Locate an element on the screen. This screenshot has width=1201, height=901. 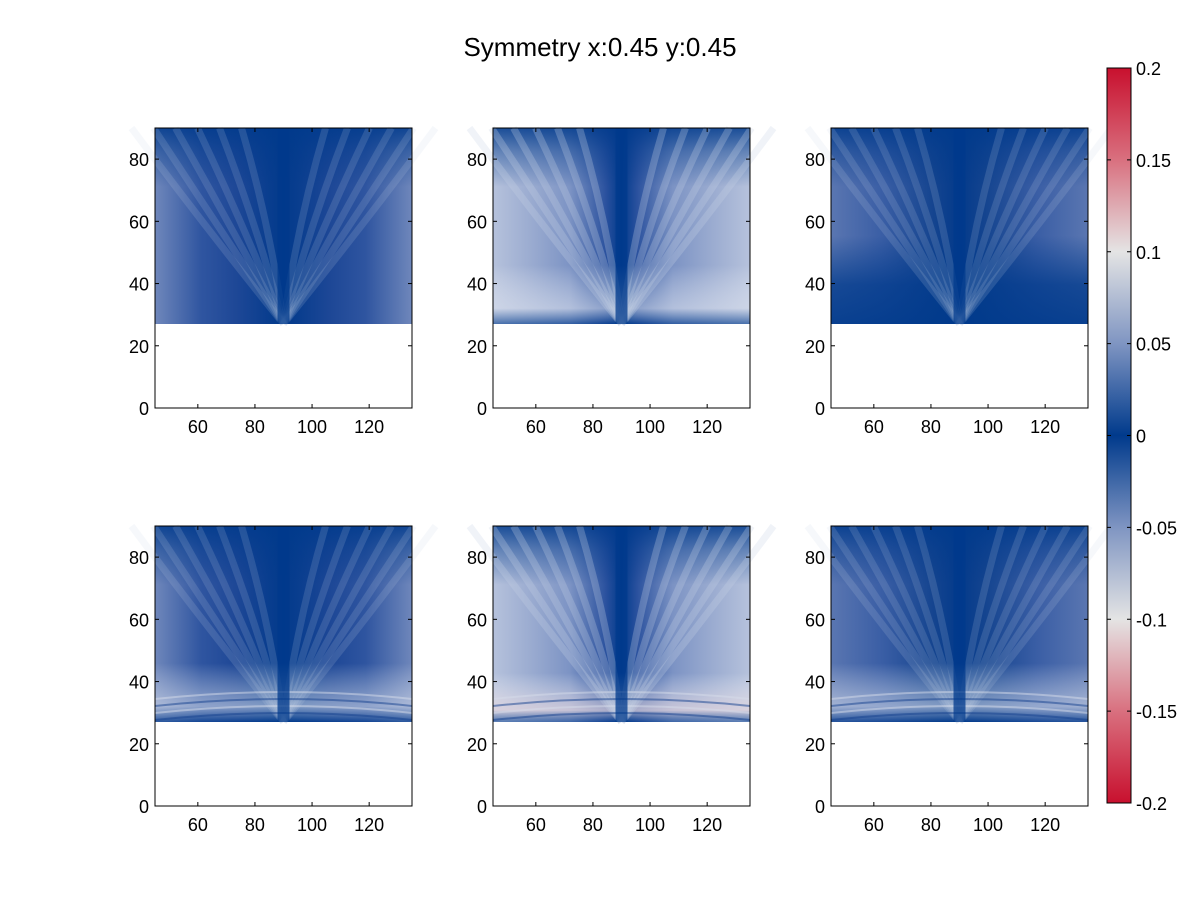
colorbar-ticks: 0.2 0.15 0.1 0.05 0 -0.05 -0.1 -0.15 -0.2 is located at coordinates (1142, 436).